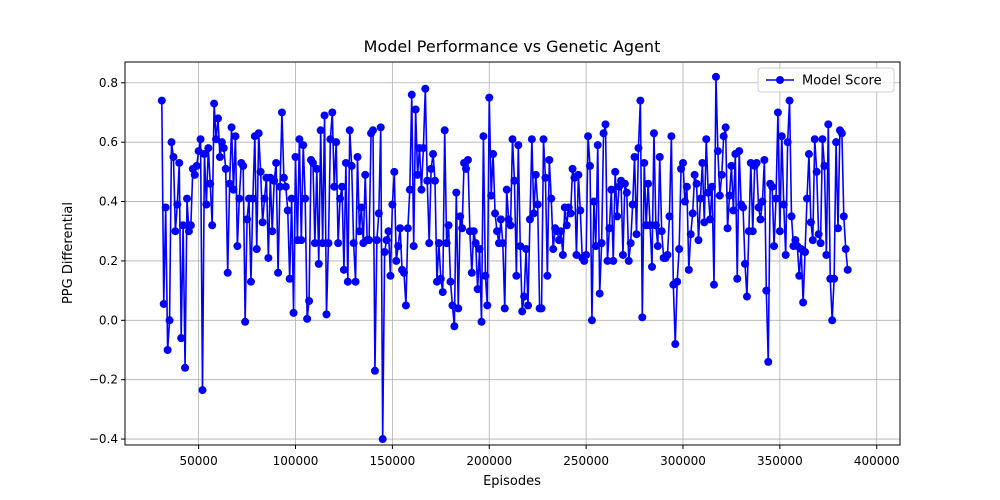  Describe the element at coordinates (103, 380) in the screenshot. I see `y-tick-label: −0.2` at that location.